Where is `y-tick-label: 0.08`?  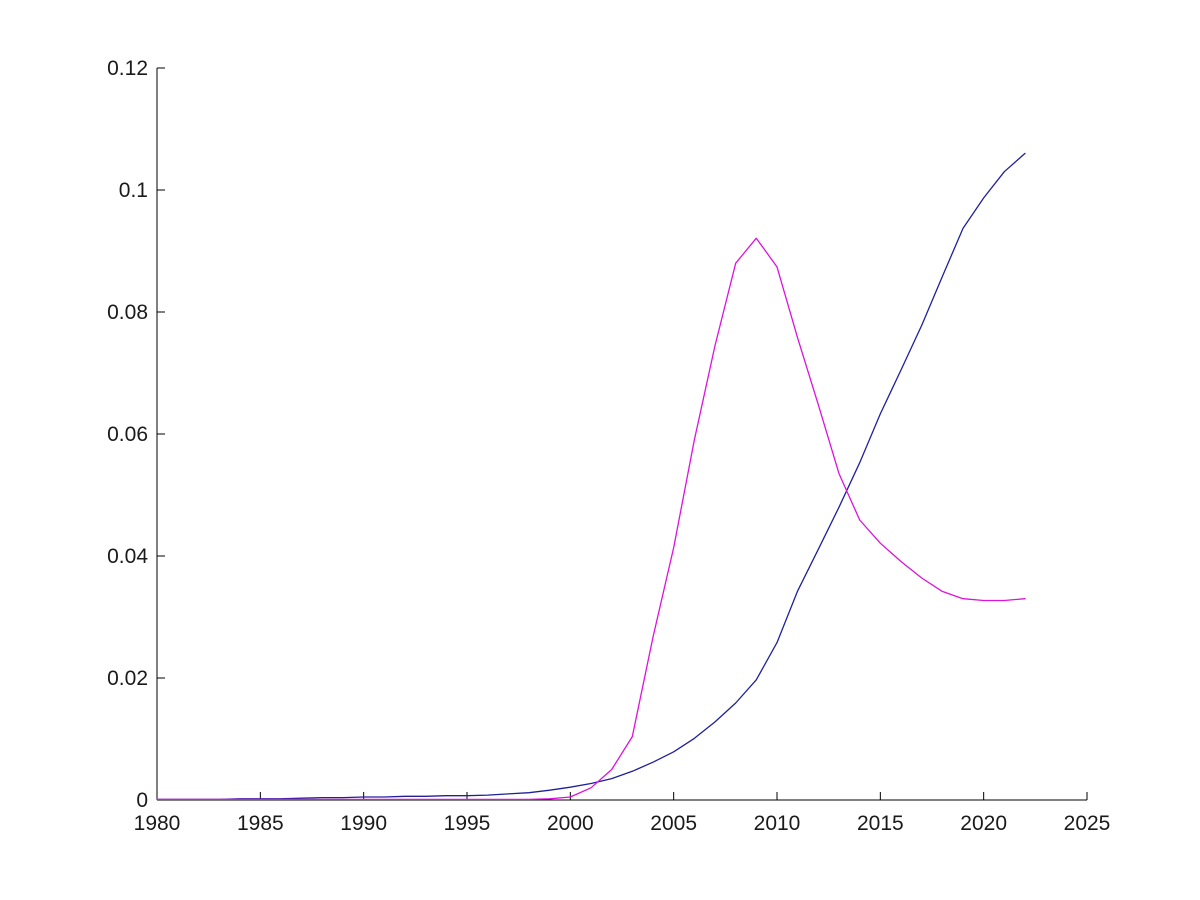
y-tick-label: 0.08 is located at coordinates (127, 312).